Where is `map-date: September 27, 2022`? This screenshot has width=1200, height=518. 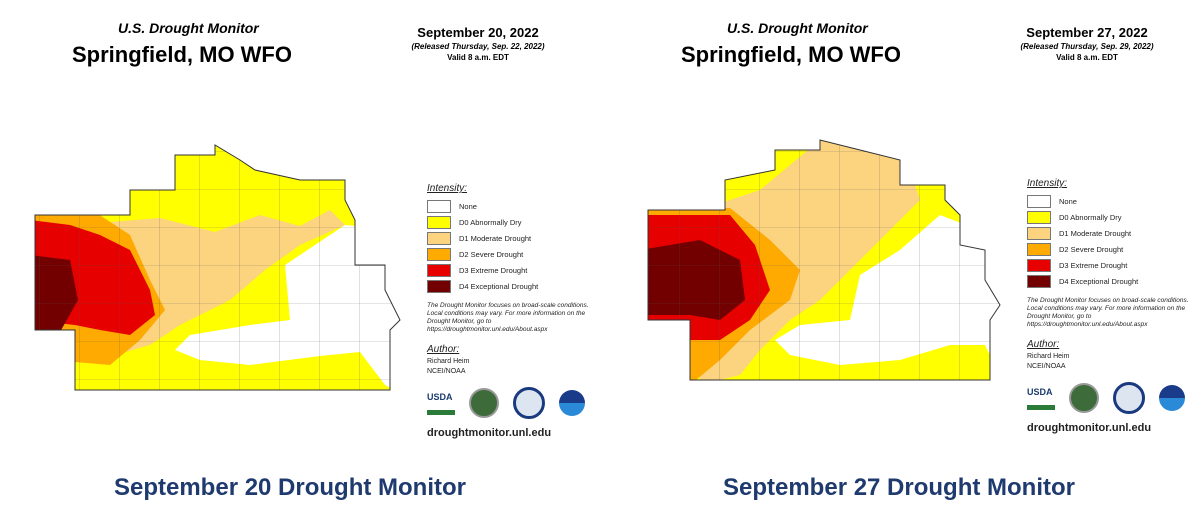 map-date: September 27, 2022 is located at coordinates (1087, 32).